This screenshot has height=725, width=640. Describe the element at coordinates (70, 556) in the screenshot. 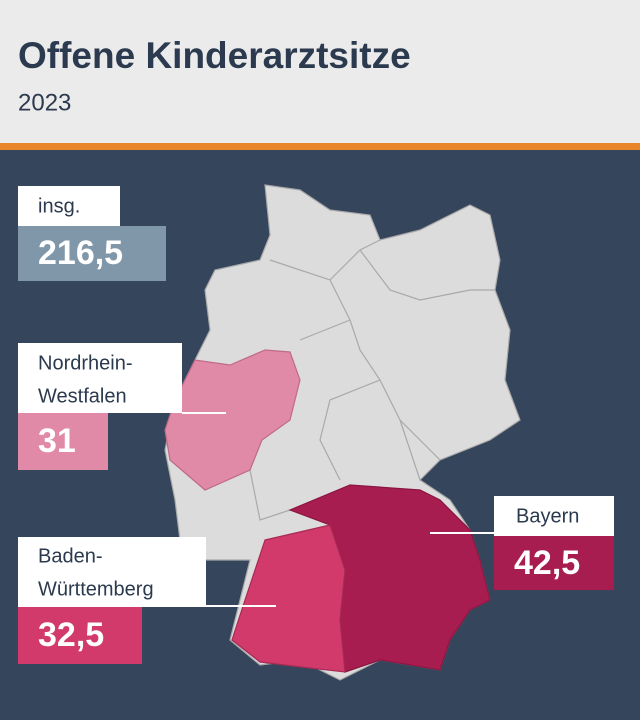

I see `region-label: Baden-` at that location.